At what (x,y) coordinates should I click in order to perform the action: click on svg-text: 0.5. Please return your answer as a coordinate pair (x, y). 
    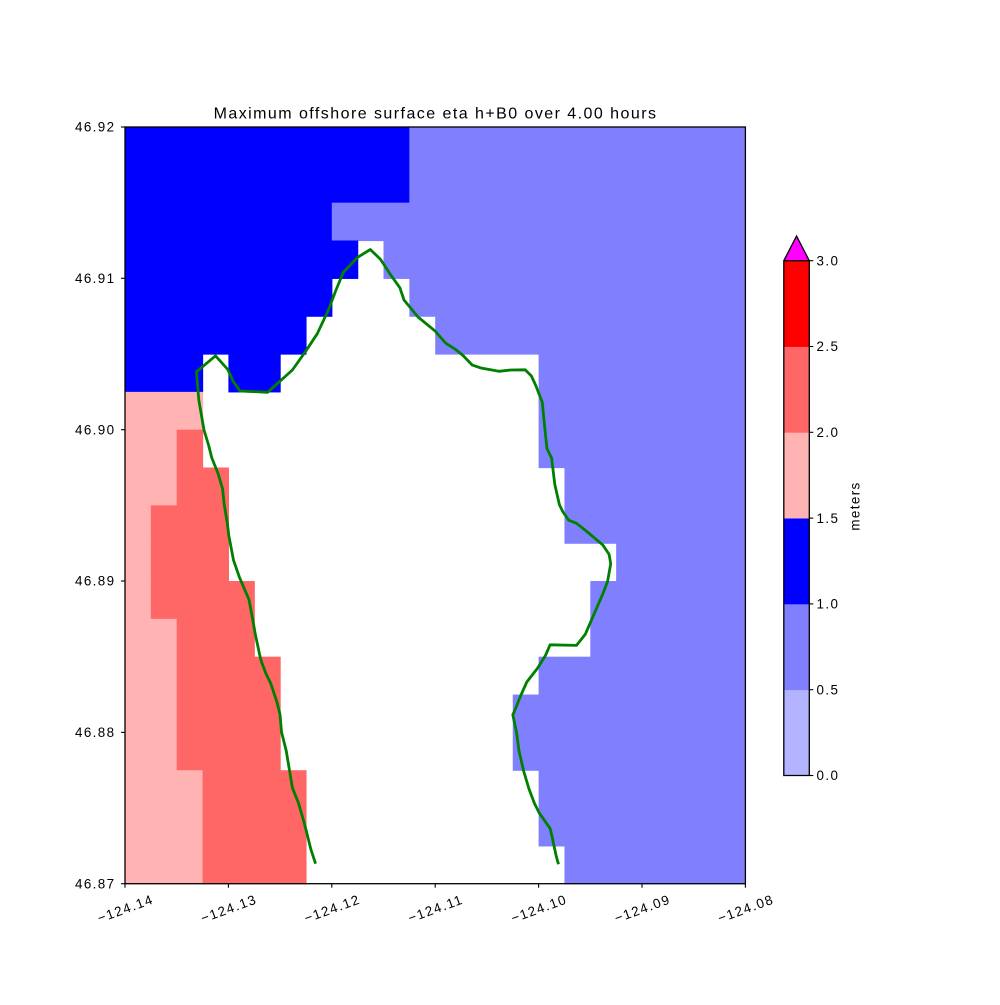
    Looking at the image, I should click on (828, 689).